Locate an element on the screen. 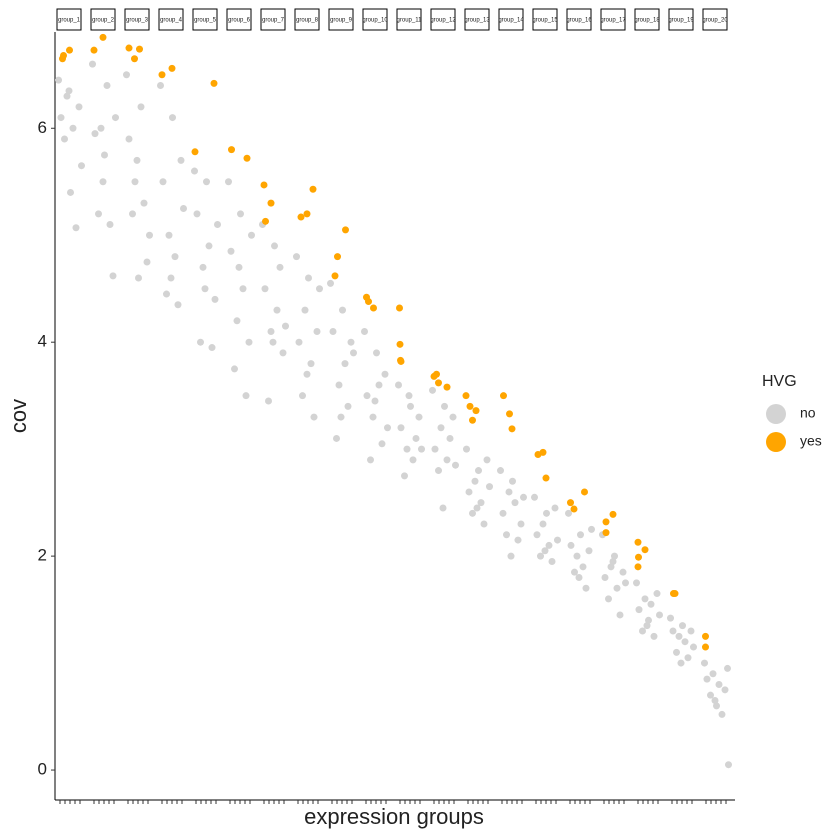  y-tick-label: 0 is located at coordinates (42, 769).